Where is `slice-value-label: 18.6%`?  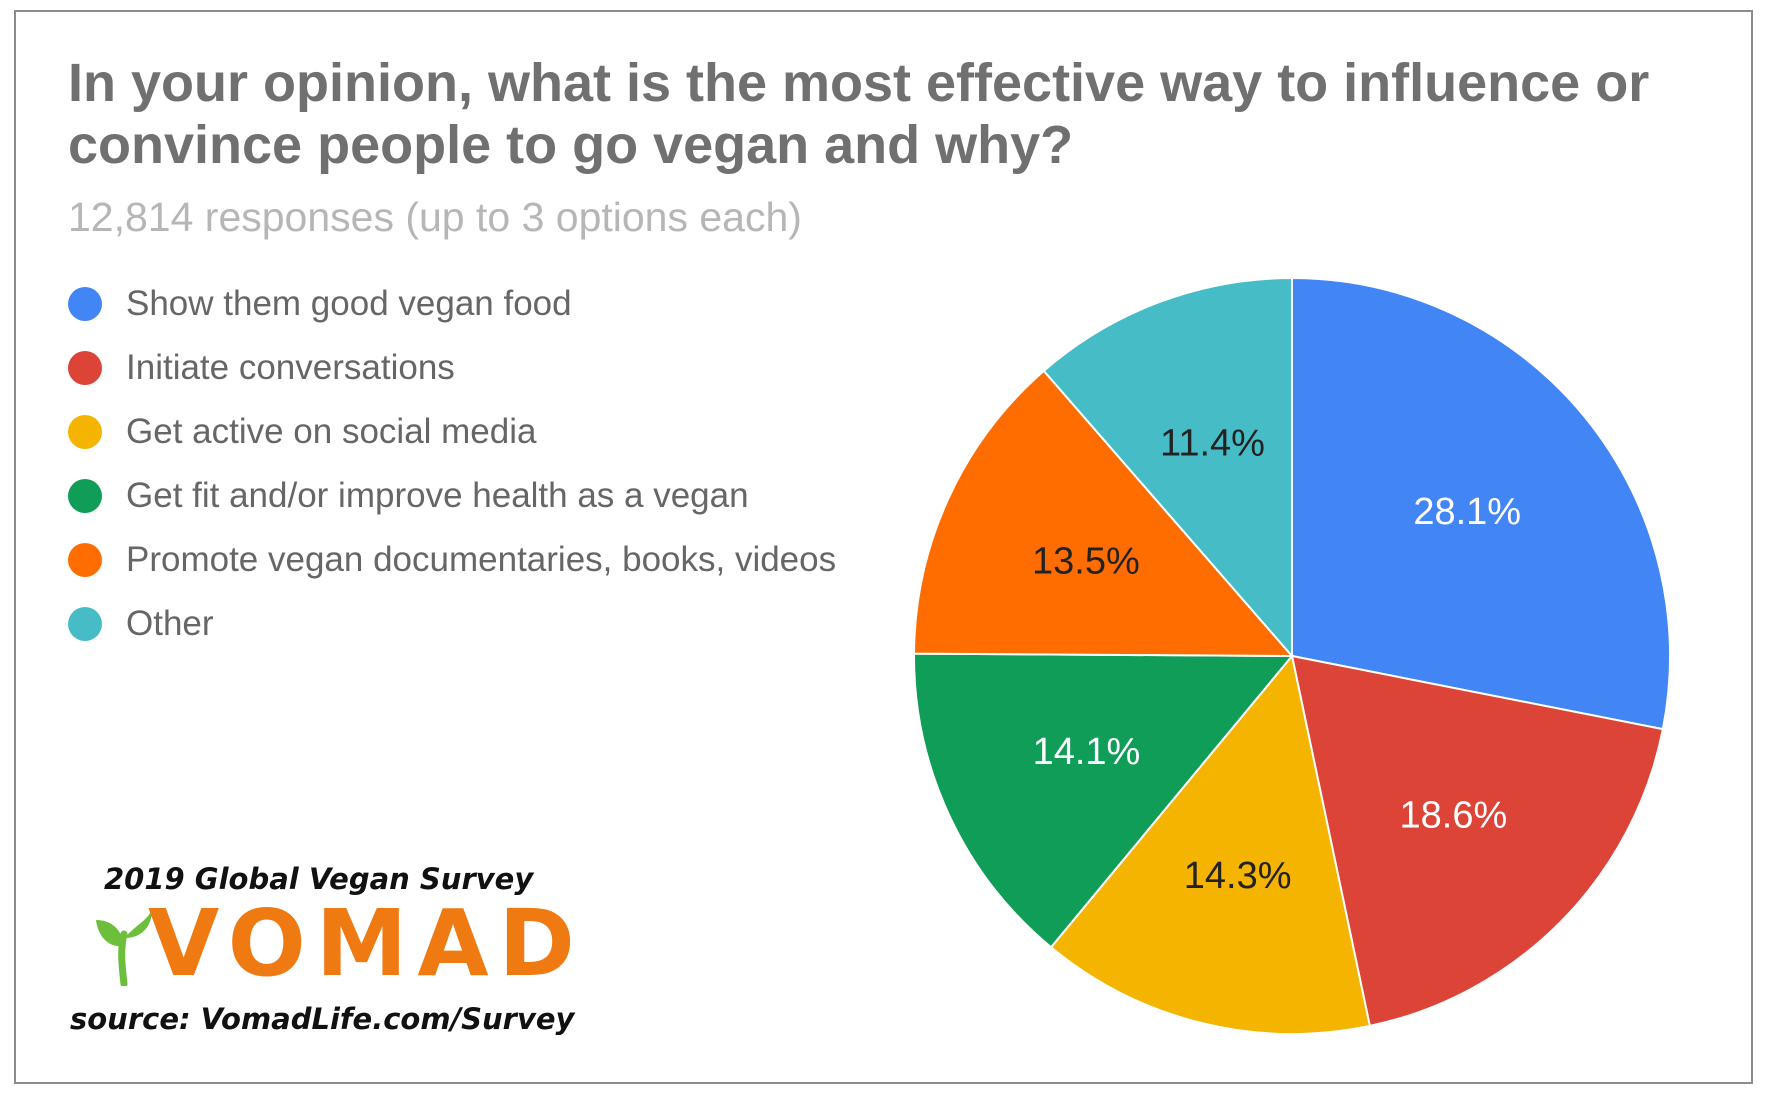
slice-value-label: 18.6% is located at coordinates (1454, 815).